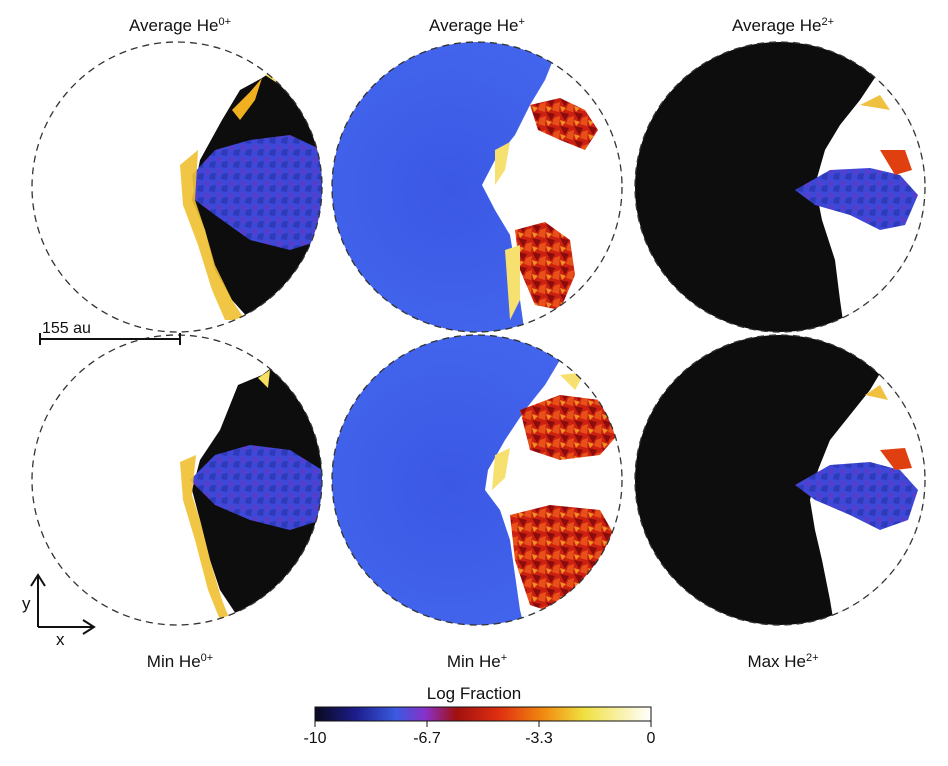  What do you see at coordinates (180, 25) in the screenshot?
I see `panel-title-avg-he0: Average He0+` at bounding box center [180, 25].